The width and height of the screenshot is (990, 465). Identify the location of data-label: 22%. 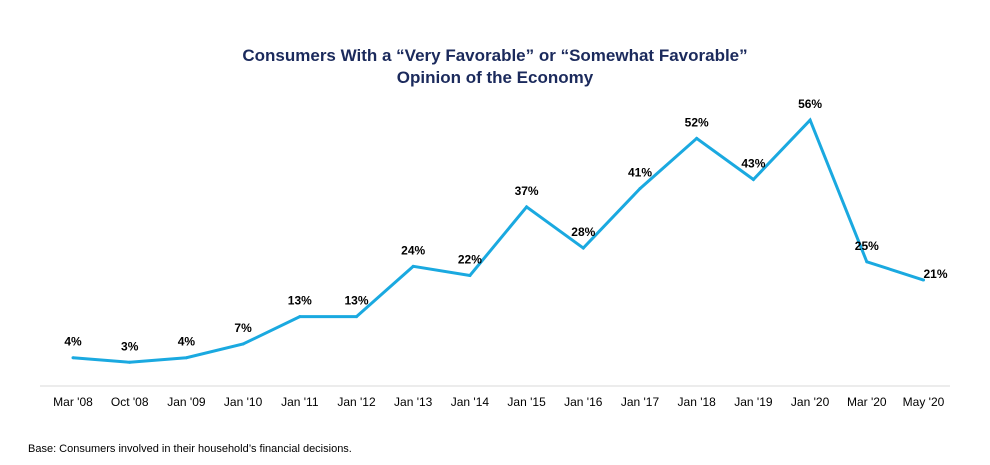
(470, 259).